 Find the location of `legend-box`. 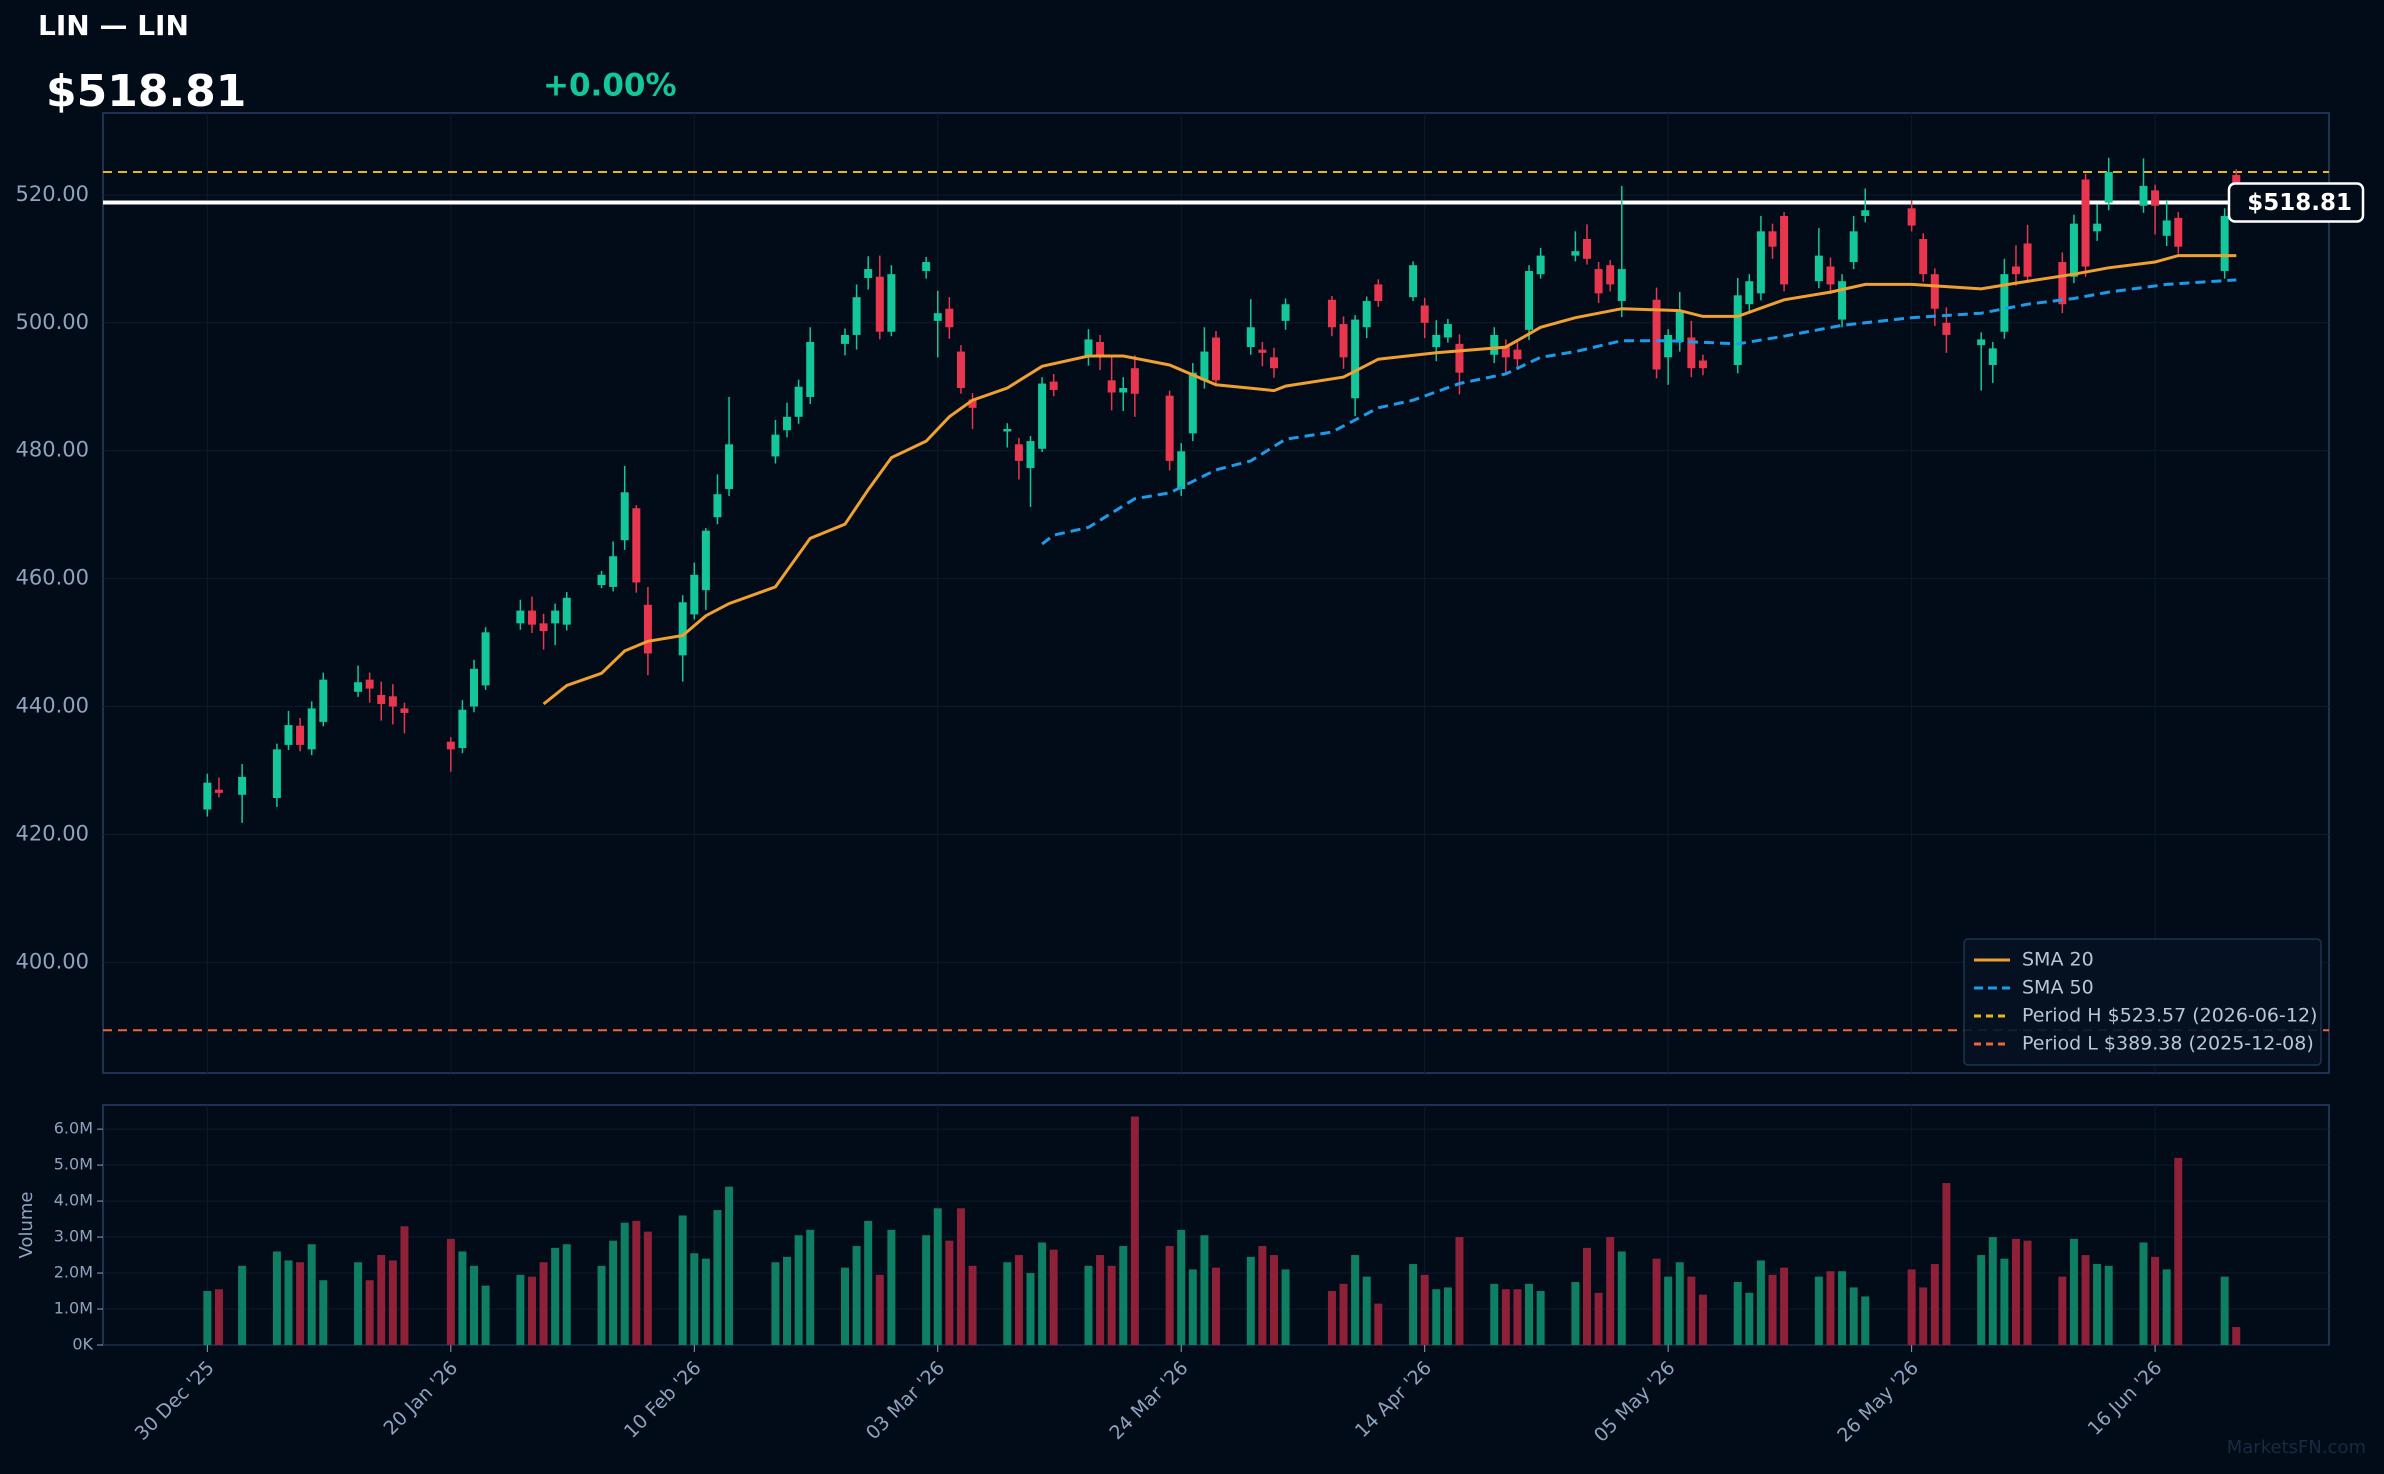

legend-box is located at coordinates (2142, 1002).